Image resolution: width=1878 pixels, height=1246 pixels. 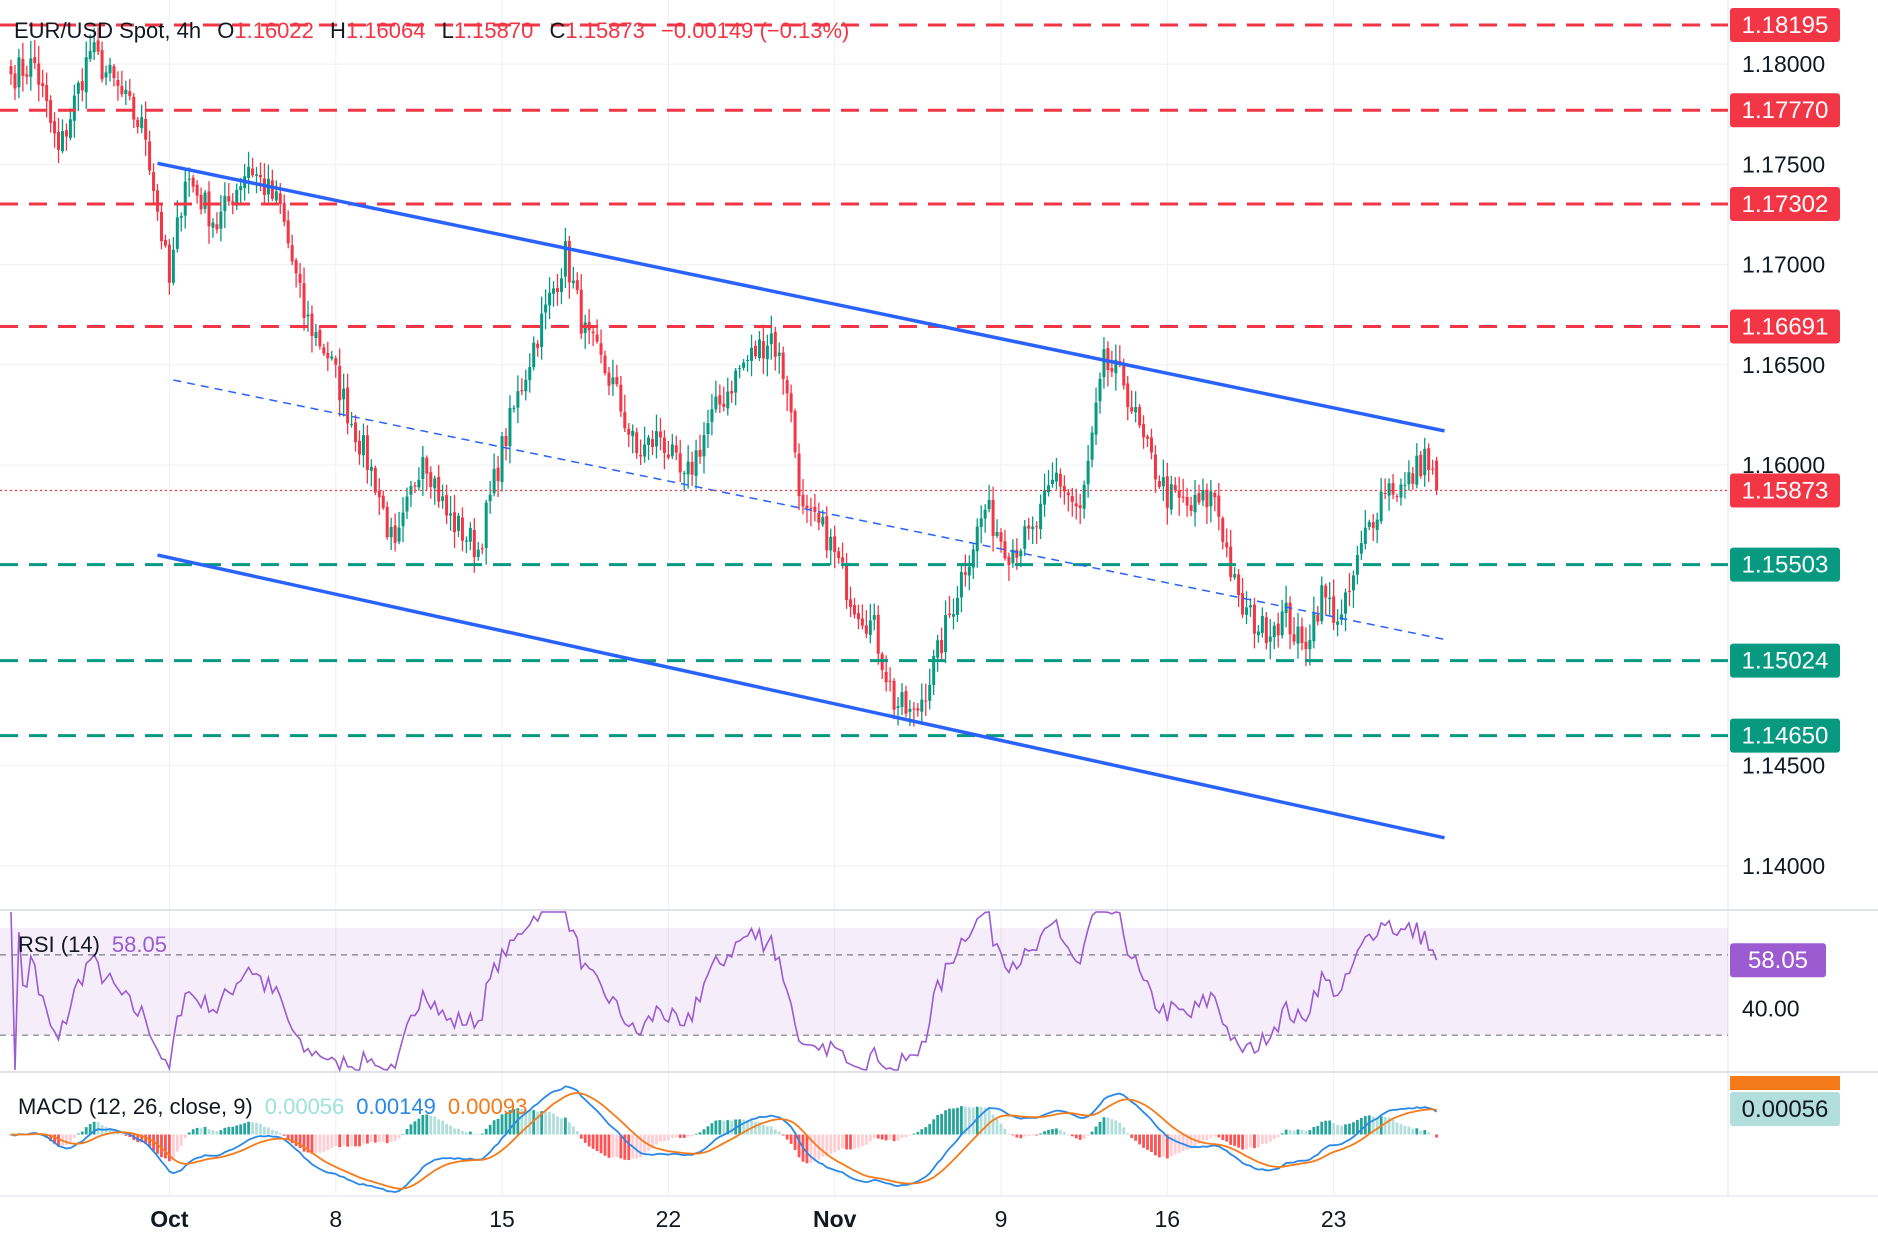 What do you see at coordinates (502, 1219) in the screenshot?
I see `time-tick-label: 15` at bounding box center [502, 1219].